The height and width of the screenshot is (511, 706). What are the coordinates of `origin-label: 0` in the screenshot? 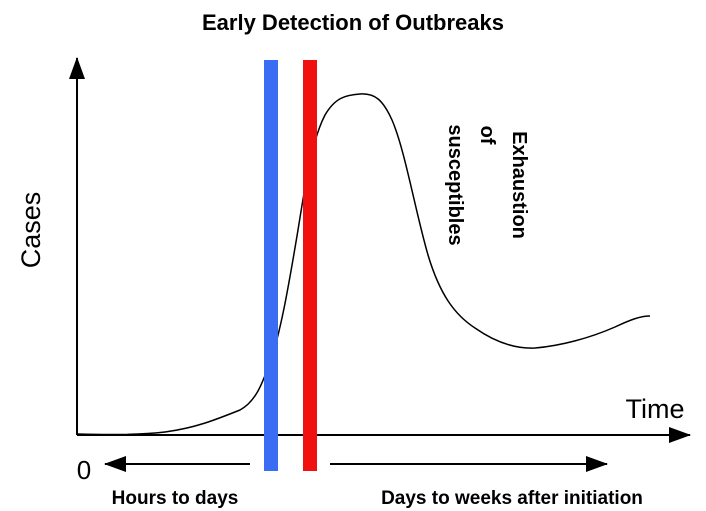 It's located at (84, 470).